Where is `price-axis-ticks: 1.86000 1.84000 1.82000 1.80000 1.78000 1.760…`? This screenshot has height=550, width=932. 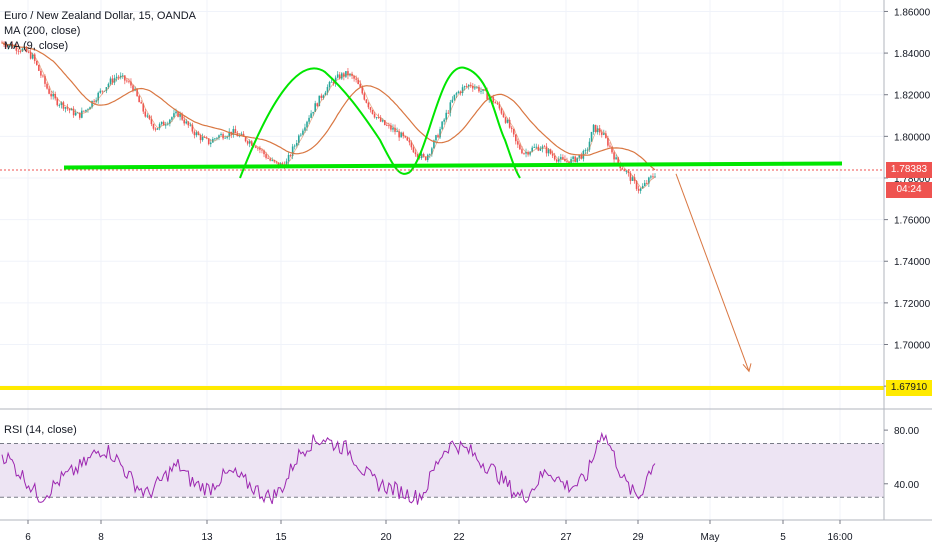
price-axis-ticks: 1.86000 1.84000 1.82000 1.80000 1.78000 1.760… is located at coordinates (907, 200).